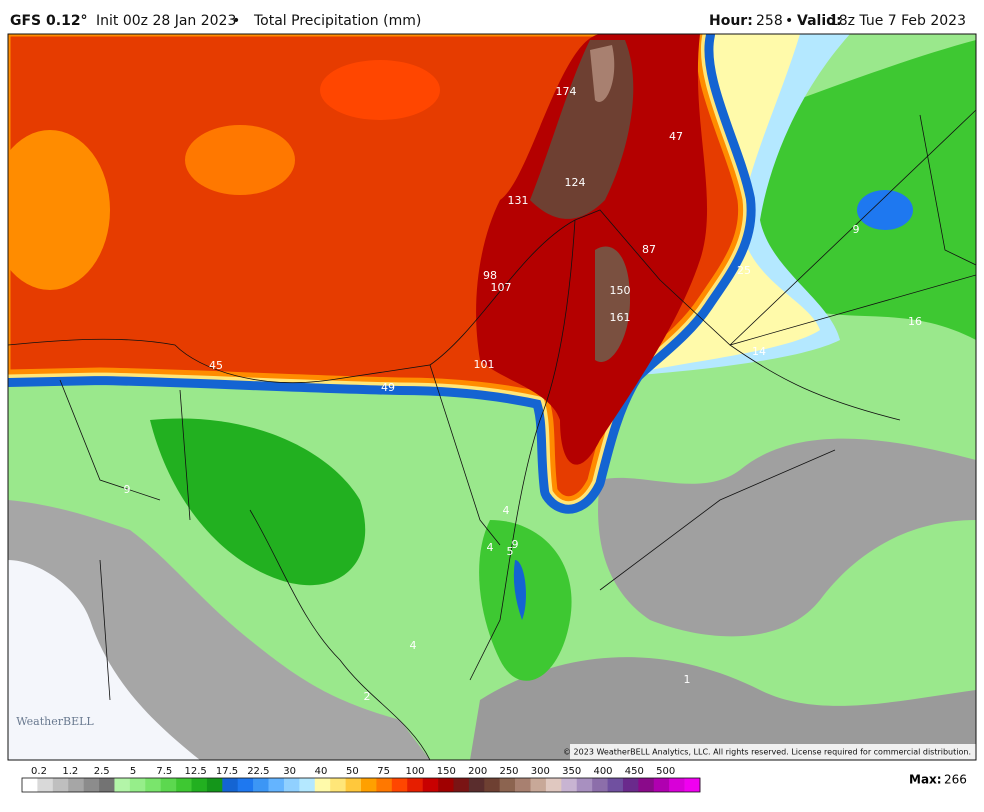 Image resolution: width=984 pixels, height=812 pixels. Describe the element at coordinates (39, 771) in the screenshot. I see `legend-tick-label: 0.2` at that location.